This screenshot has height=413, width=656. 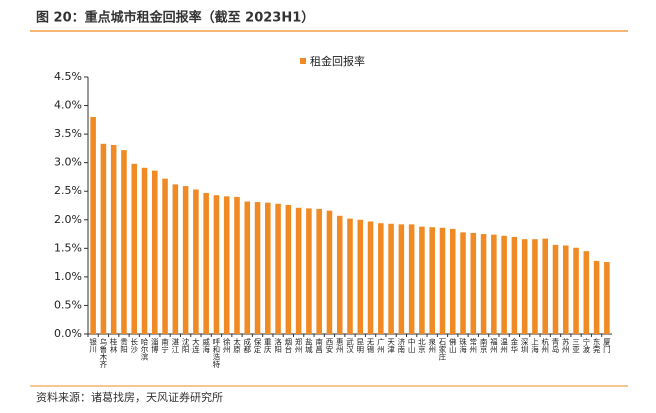 What do you see at coordinates (277, 346) in the screenshot?
I see `x-tick-label: 洛阳` at bounding box center [277, 346].